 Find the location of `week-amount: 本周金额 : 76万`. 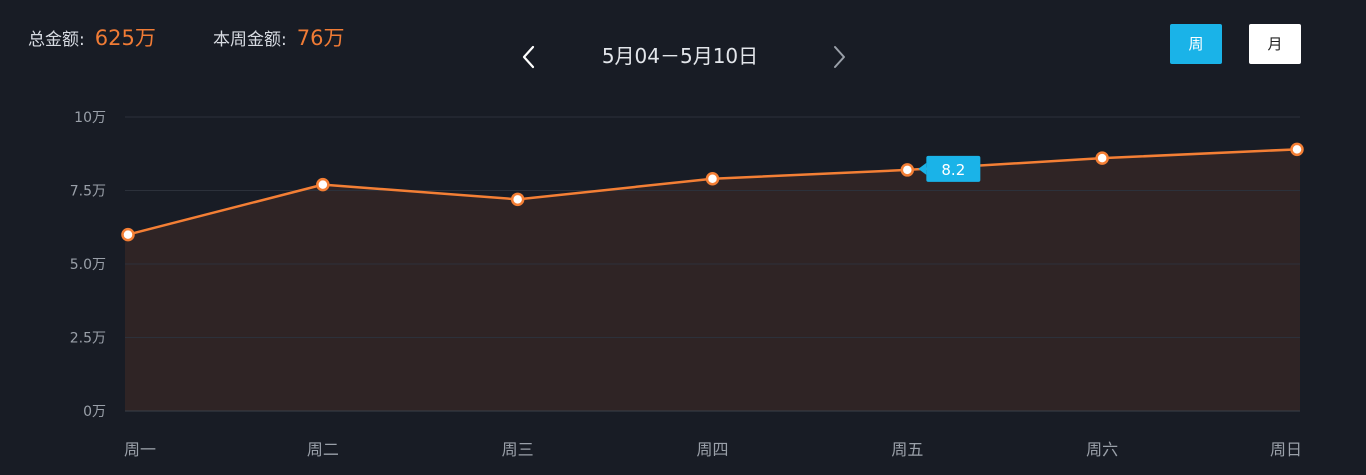

week-amount: 本周金额 : 76万 is located at coordinates (278, 36).